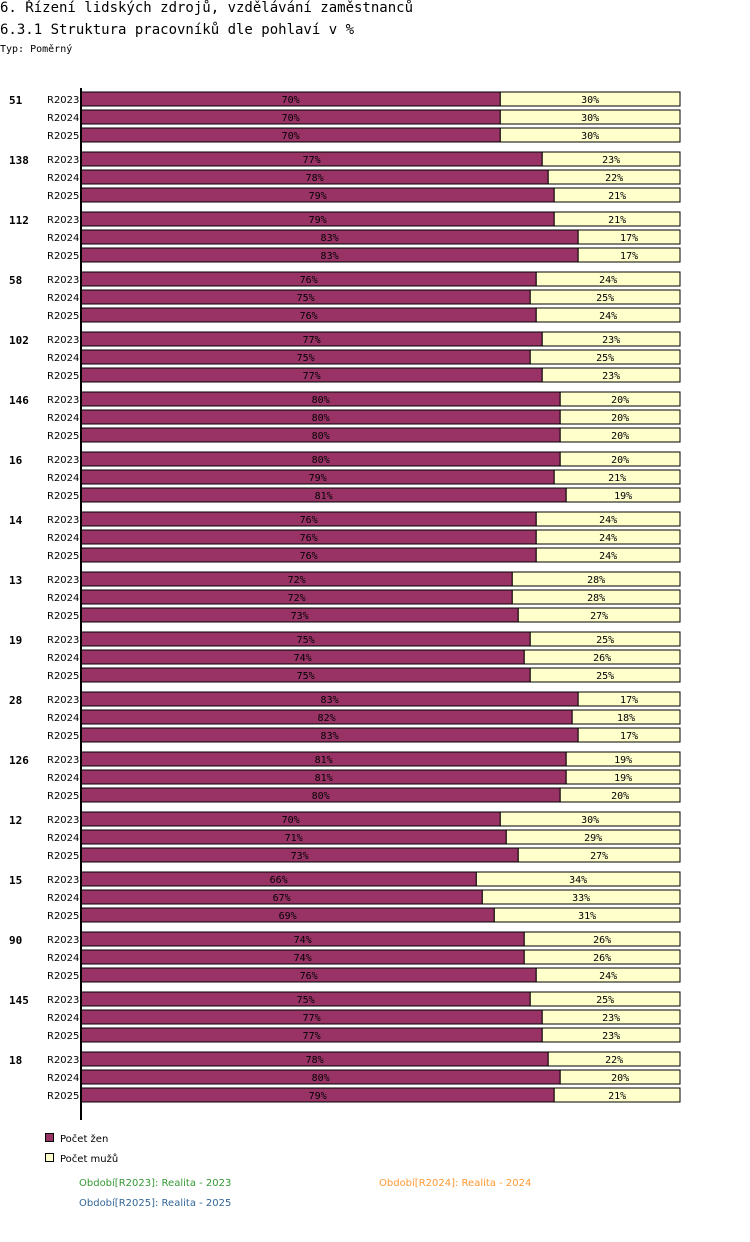  Describe the element at coordinates (599, 616) in the screenshot. I see `men-value-label: 27%` at that location.